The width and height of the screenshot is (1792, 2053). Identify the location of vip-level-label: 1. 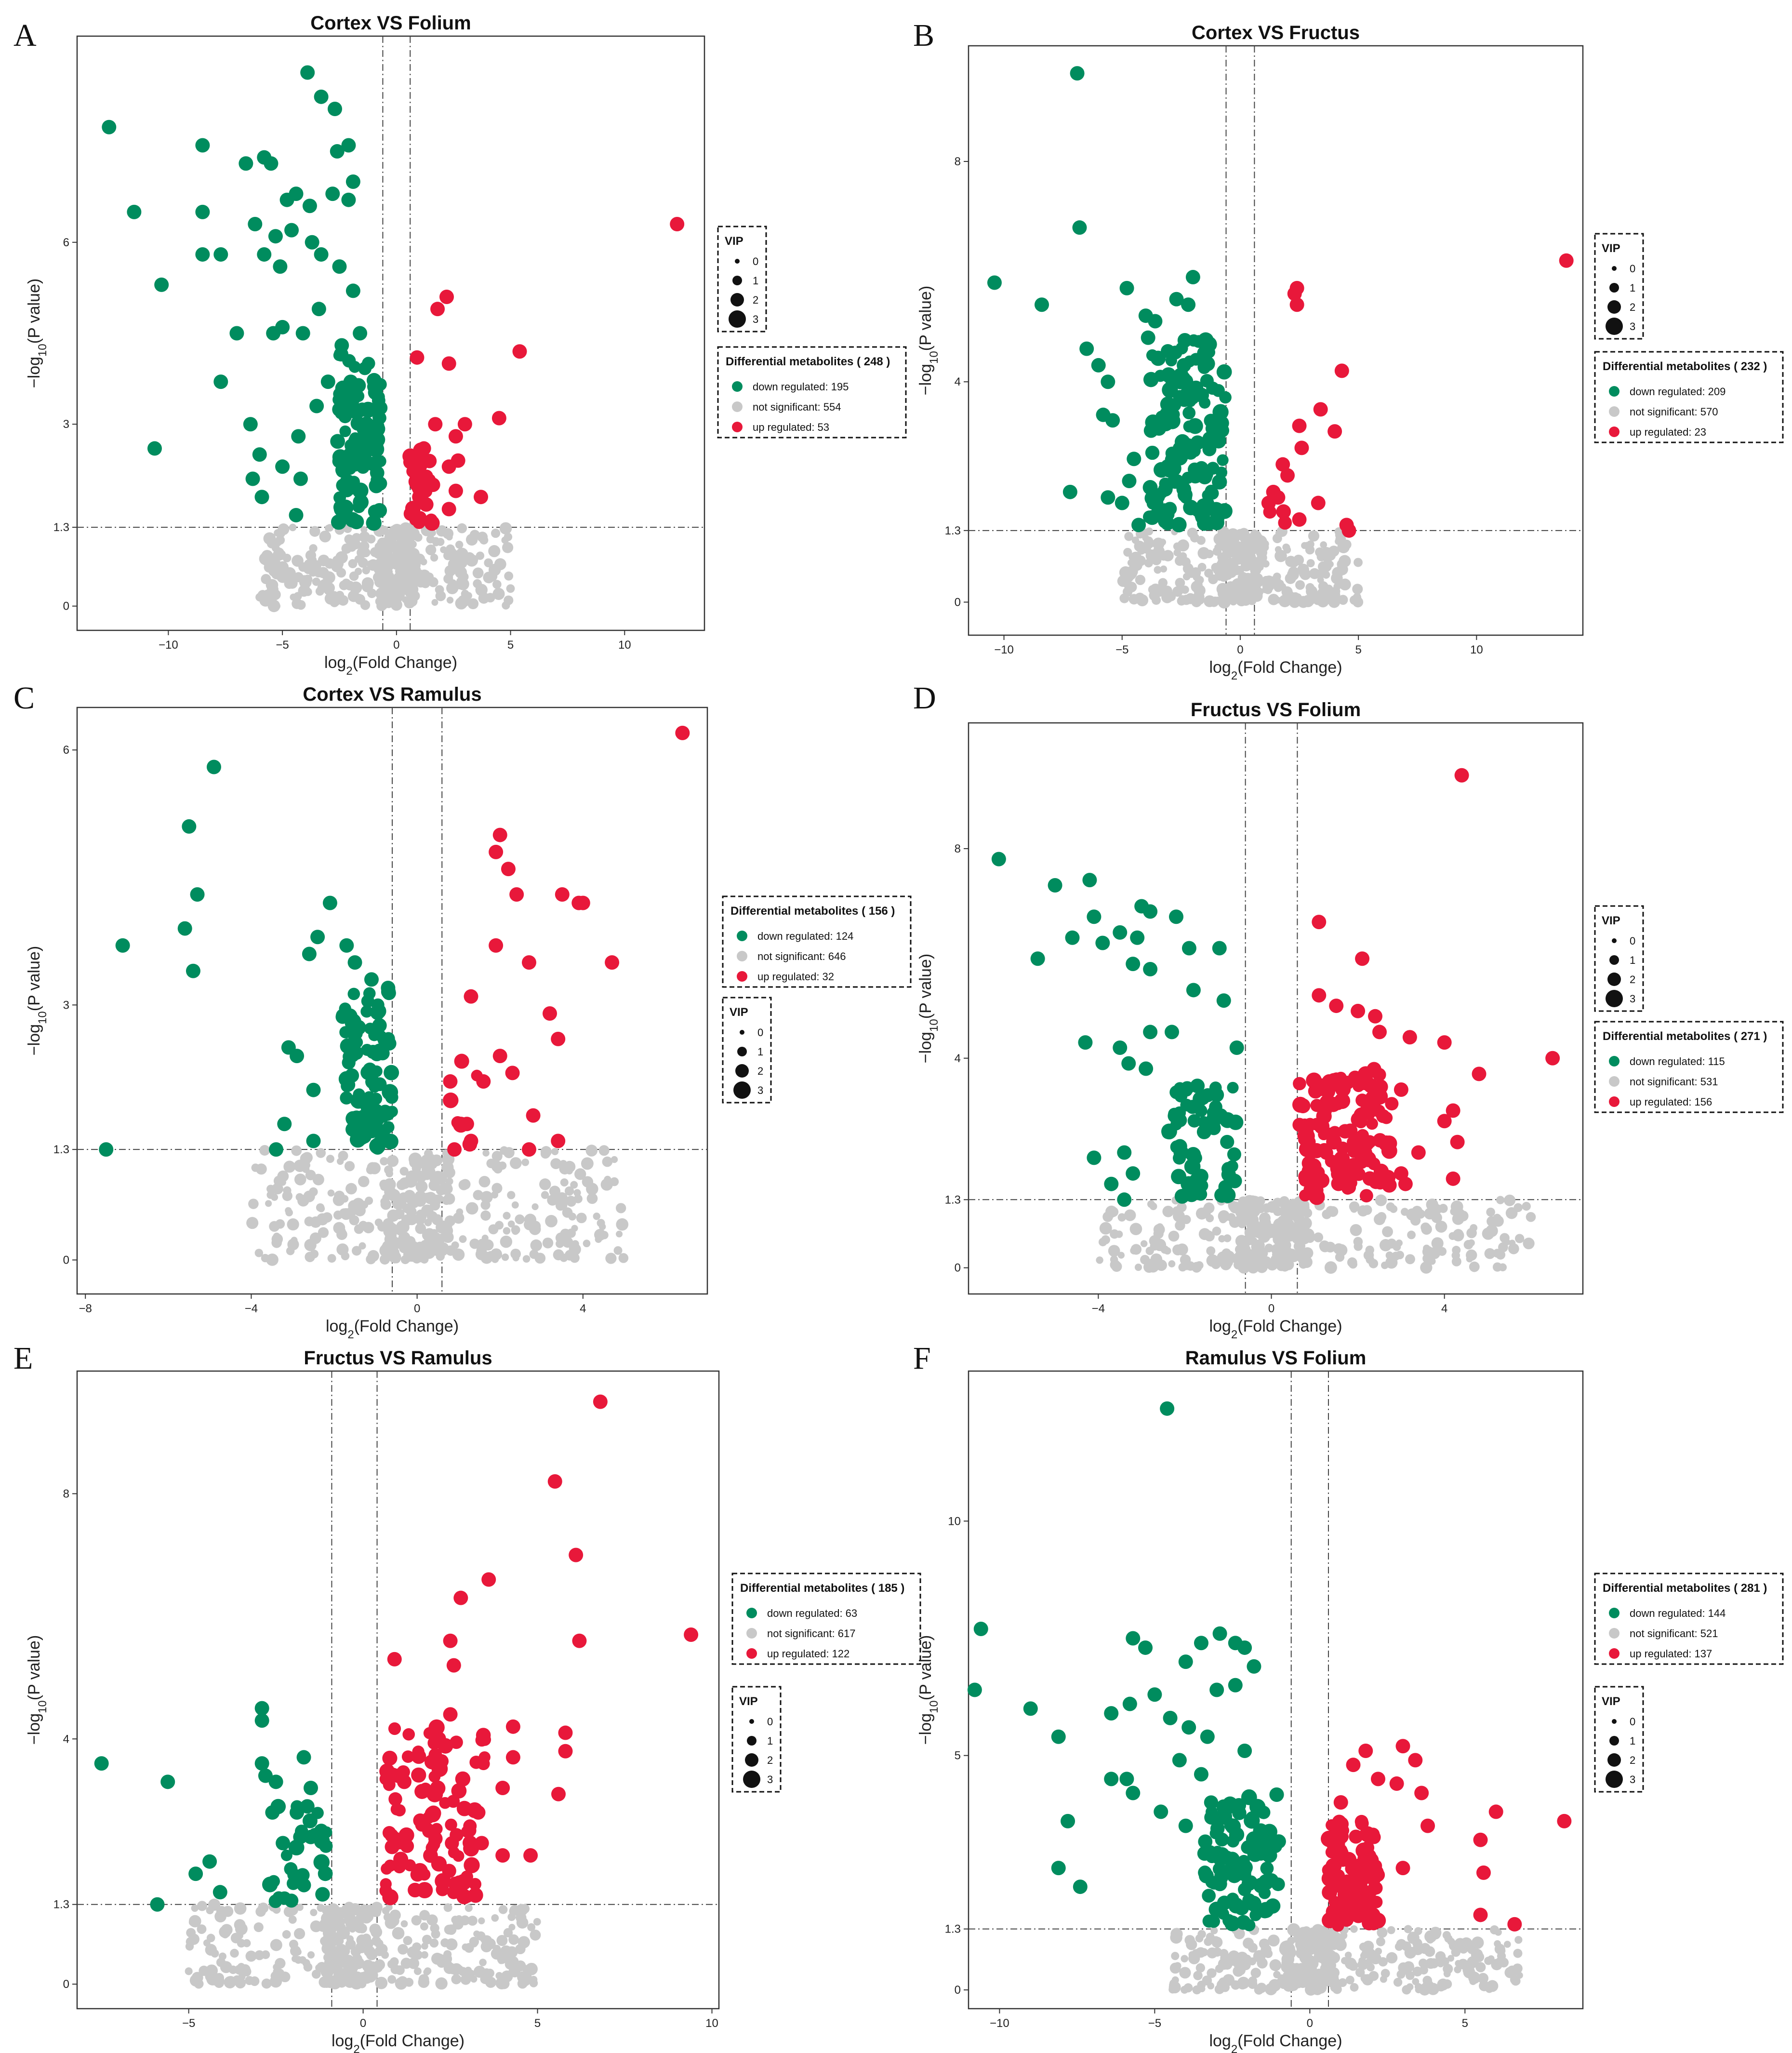
(1632, 288).